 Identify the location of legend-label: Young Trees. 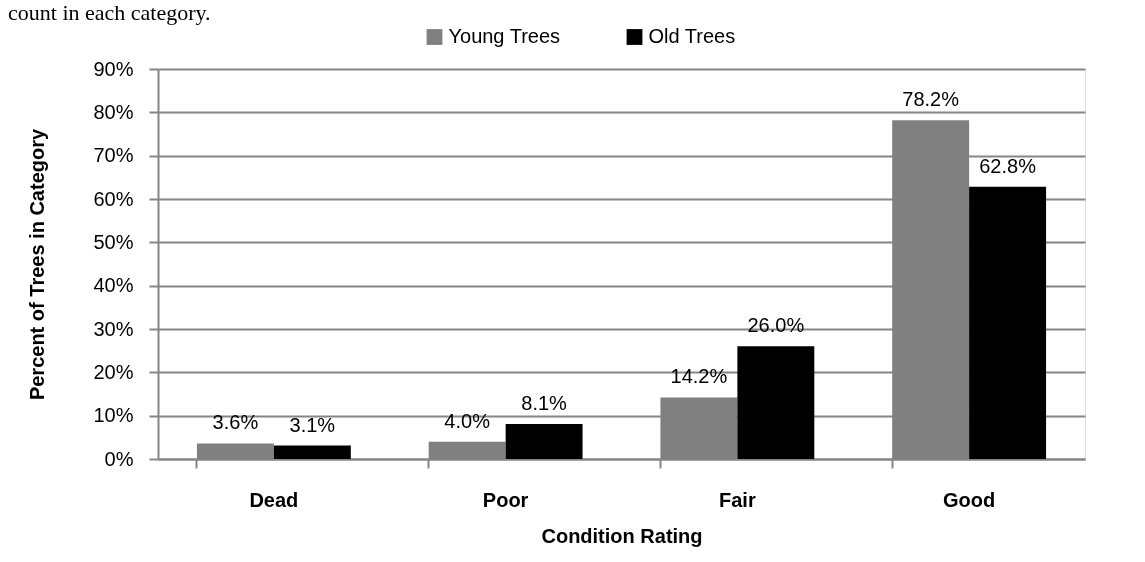
(504, 36).